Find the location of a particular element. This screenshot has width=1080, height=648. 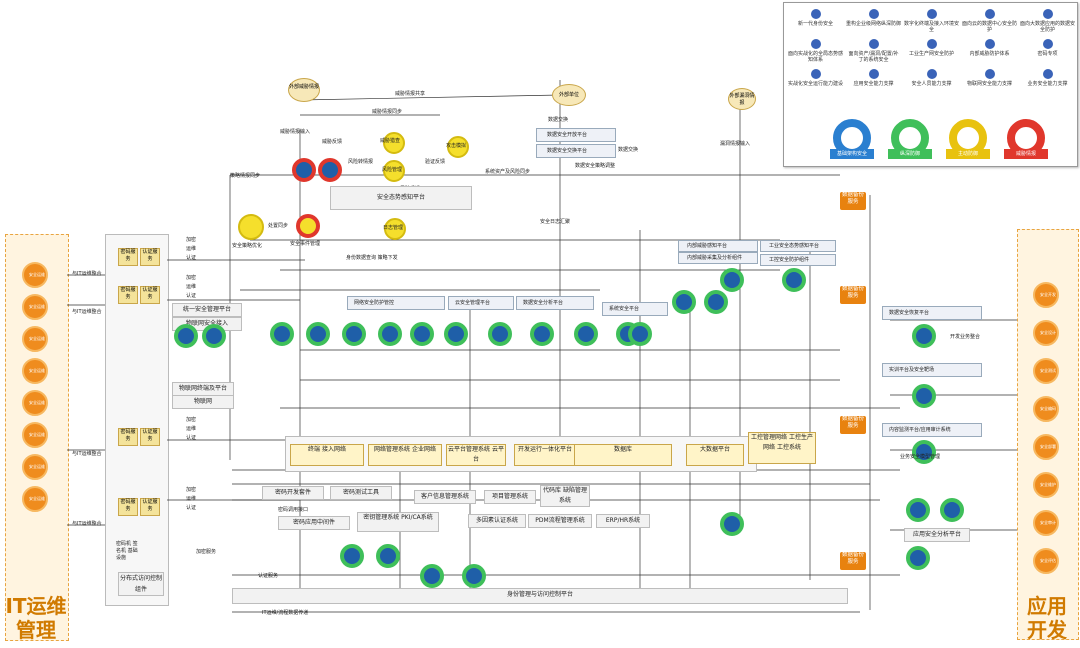

legend-item: 面向资产/漏洞/配置/补丁的系统安全 is located at coordinates (873, 51).